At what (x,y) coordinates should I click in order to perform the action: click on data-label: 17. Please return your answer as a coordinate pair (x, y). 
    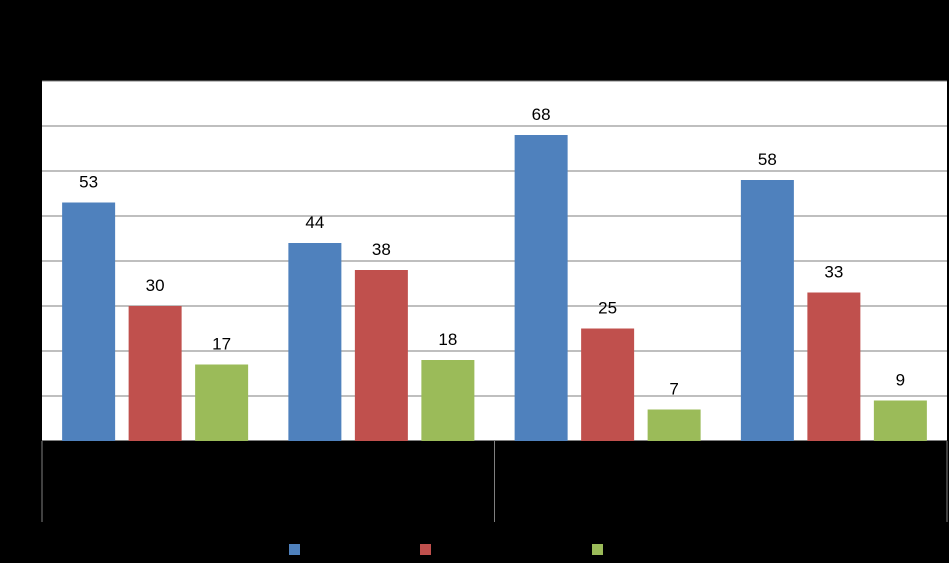
    Looking at the image, I should click on (221, 344).